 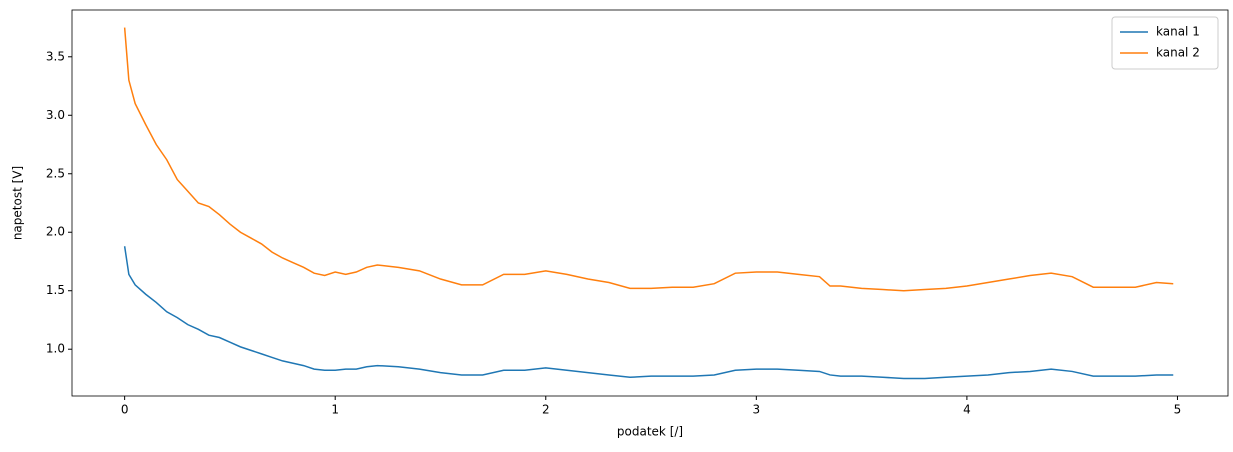 What do you see at coordinates (335, 410) in the screenshot?
I see `x-tick-label: 1` at bounding box center [335, 410].